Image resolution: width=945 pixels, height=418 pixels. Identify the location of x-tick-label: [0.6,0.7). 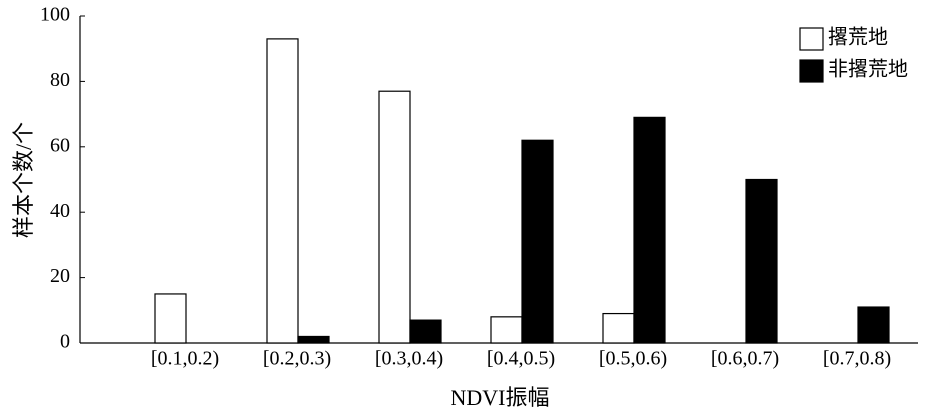
(745, 359).